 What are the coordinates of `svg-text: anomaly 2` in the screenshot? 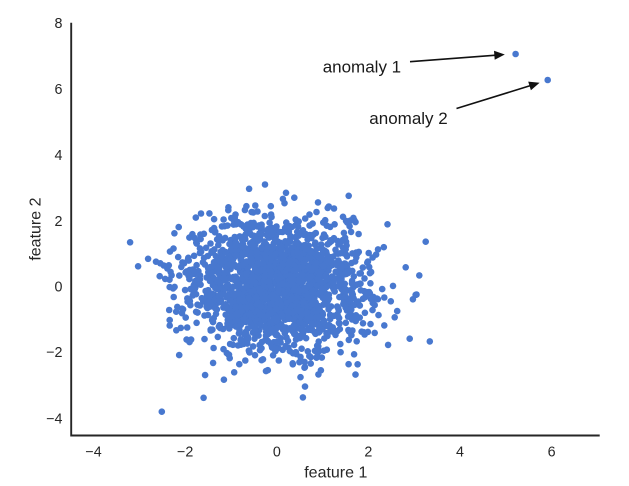 It's located at (408, 118).